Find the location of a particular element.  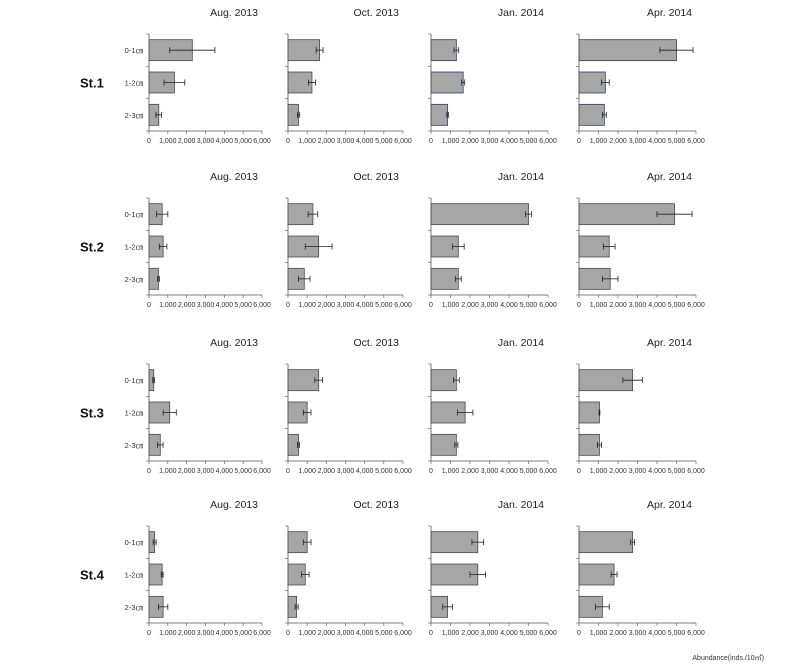

station-label: St.2 is located at coordinates (92, 247).